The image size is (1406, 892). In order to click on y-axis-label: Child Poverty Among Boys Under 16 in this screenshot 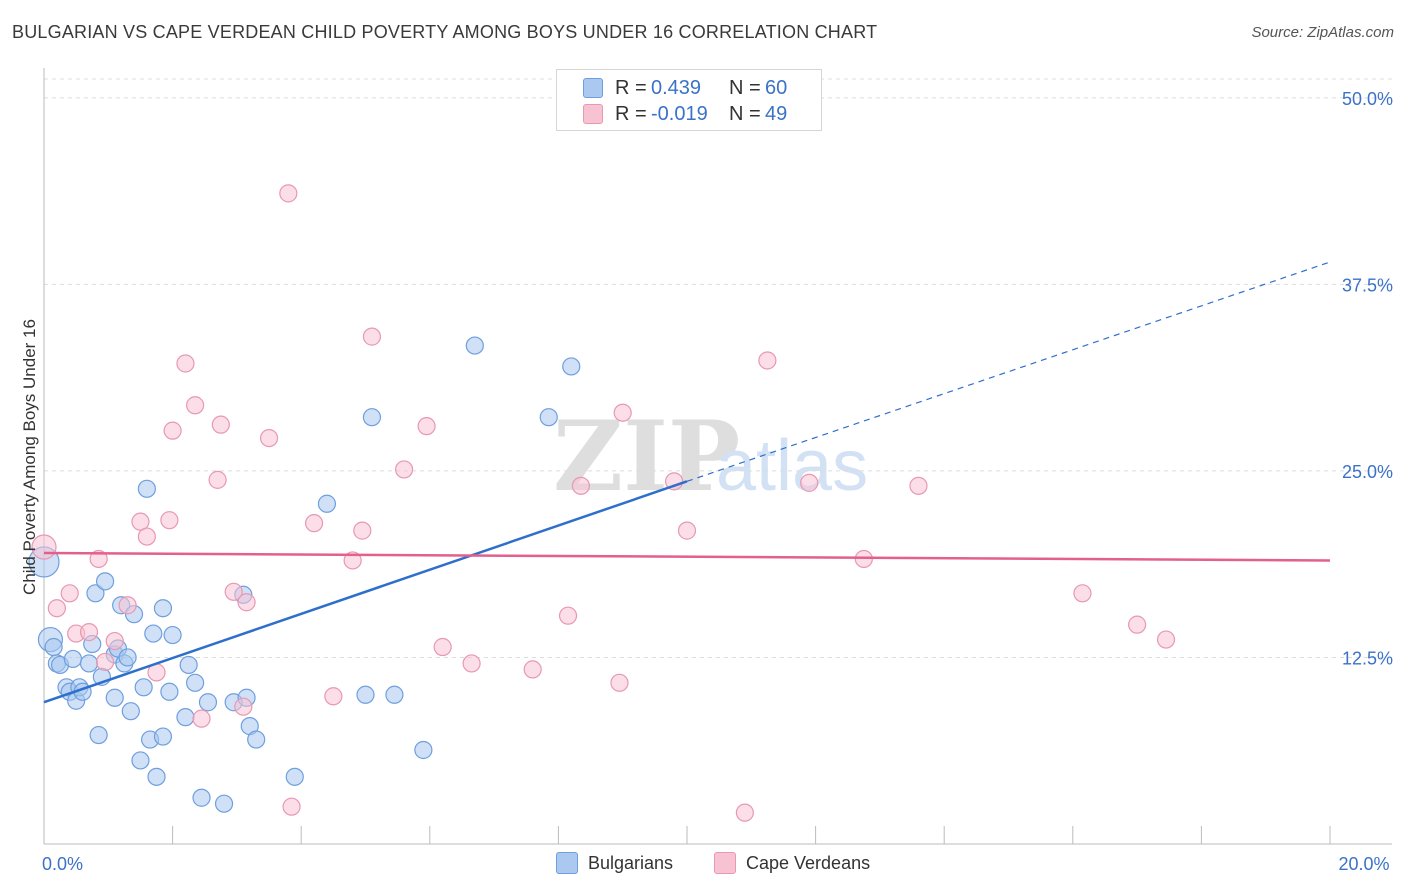, I will do `click(29, 457)`.